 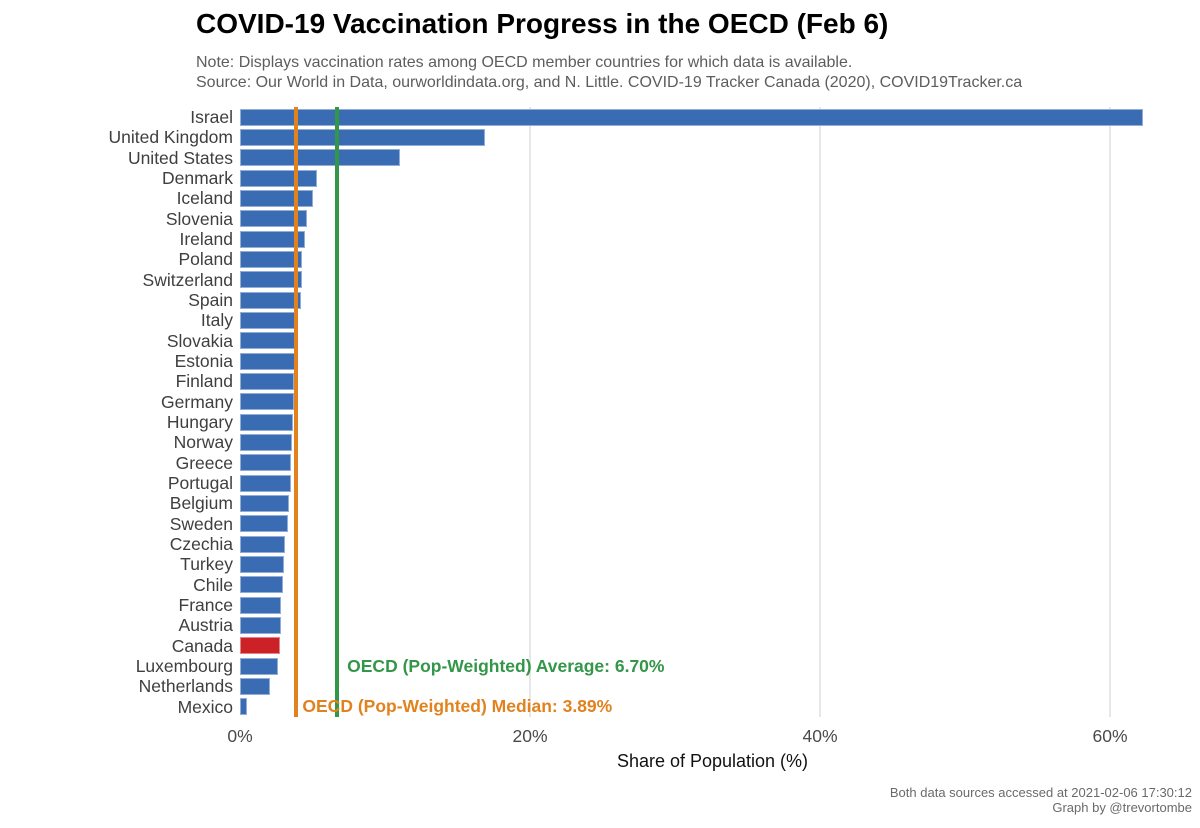 I want to click on bar-spain, so click(x=270, y=300).